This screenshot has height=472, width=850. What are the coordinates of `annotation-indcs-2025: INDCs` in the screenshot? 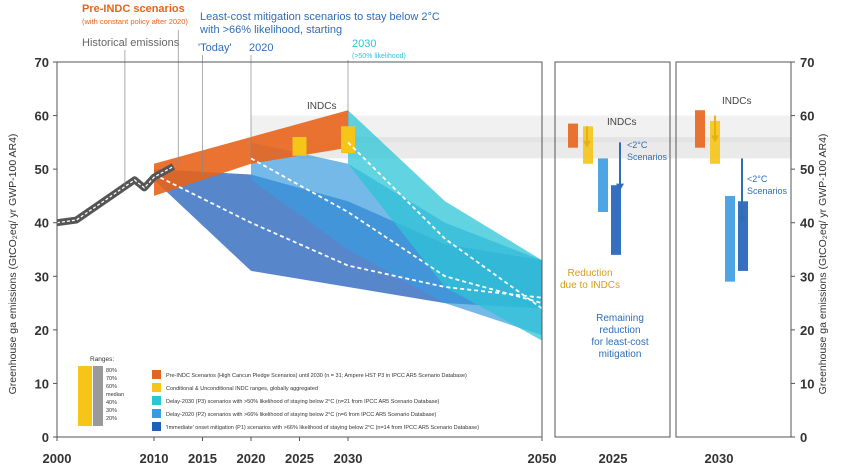 It's located at (621, 122).